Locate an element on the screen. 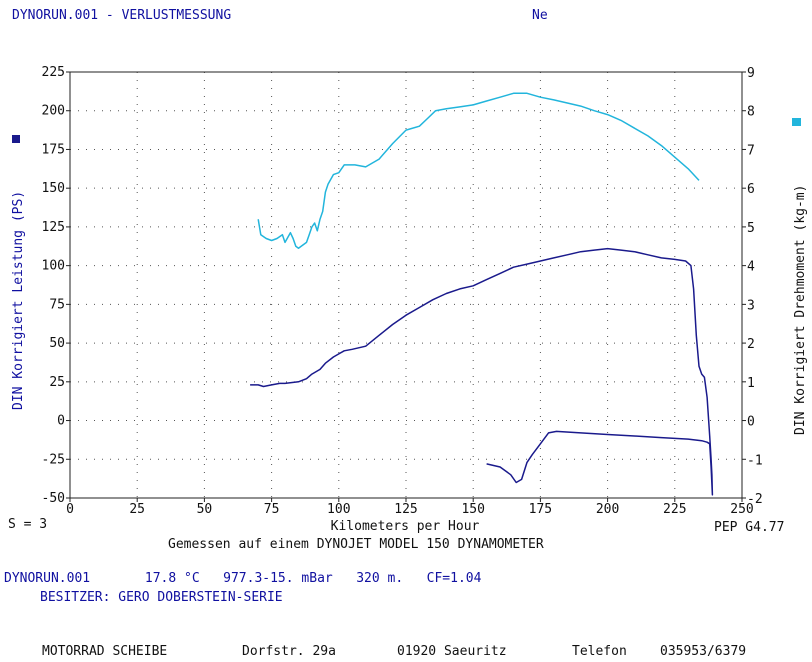 The image size is (812, 662). x-tick-label: 150 is located at coordinates (472, 509).